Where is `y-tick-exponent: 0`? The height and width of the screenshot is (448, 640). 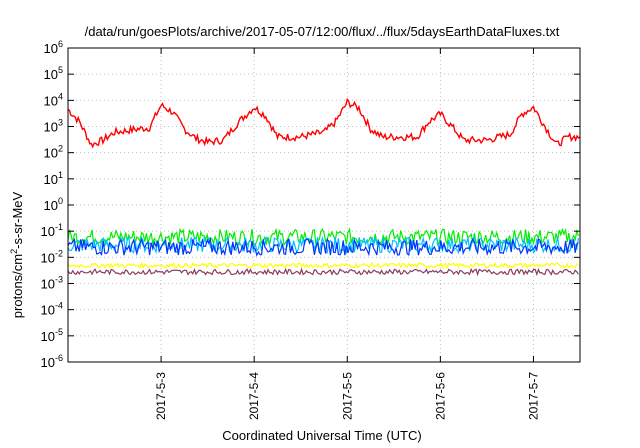 y-tick-exponent: 0 is located at coordinates (60, 201).